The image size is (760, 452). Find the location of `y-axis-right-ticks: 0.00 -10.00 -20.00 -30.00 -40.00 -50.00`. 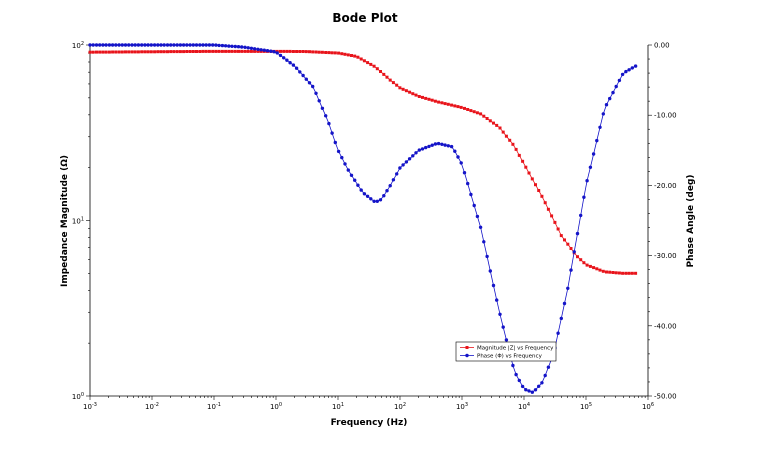

y-axis-right-ticks: 0.00 -10.00 -20.00 -30.00 -40.00 -50.00 is located at coordinates (662, 221).